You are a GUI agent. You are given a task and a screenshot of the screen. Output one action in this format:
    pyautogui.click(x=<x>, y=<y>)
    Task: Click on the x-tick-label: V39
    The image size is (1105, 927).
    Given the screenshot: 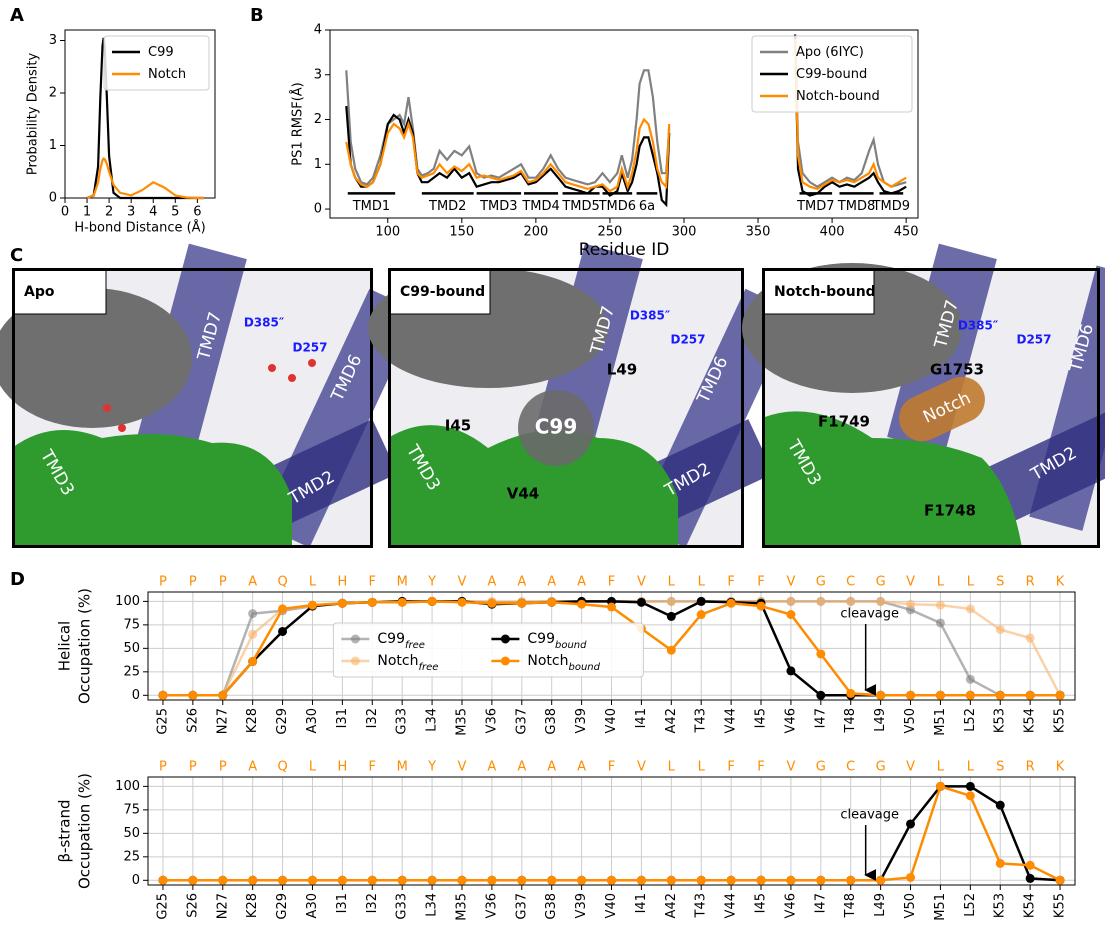 What is the action you would take?
    pyautogui.click(x=581, y=720)
    